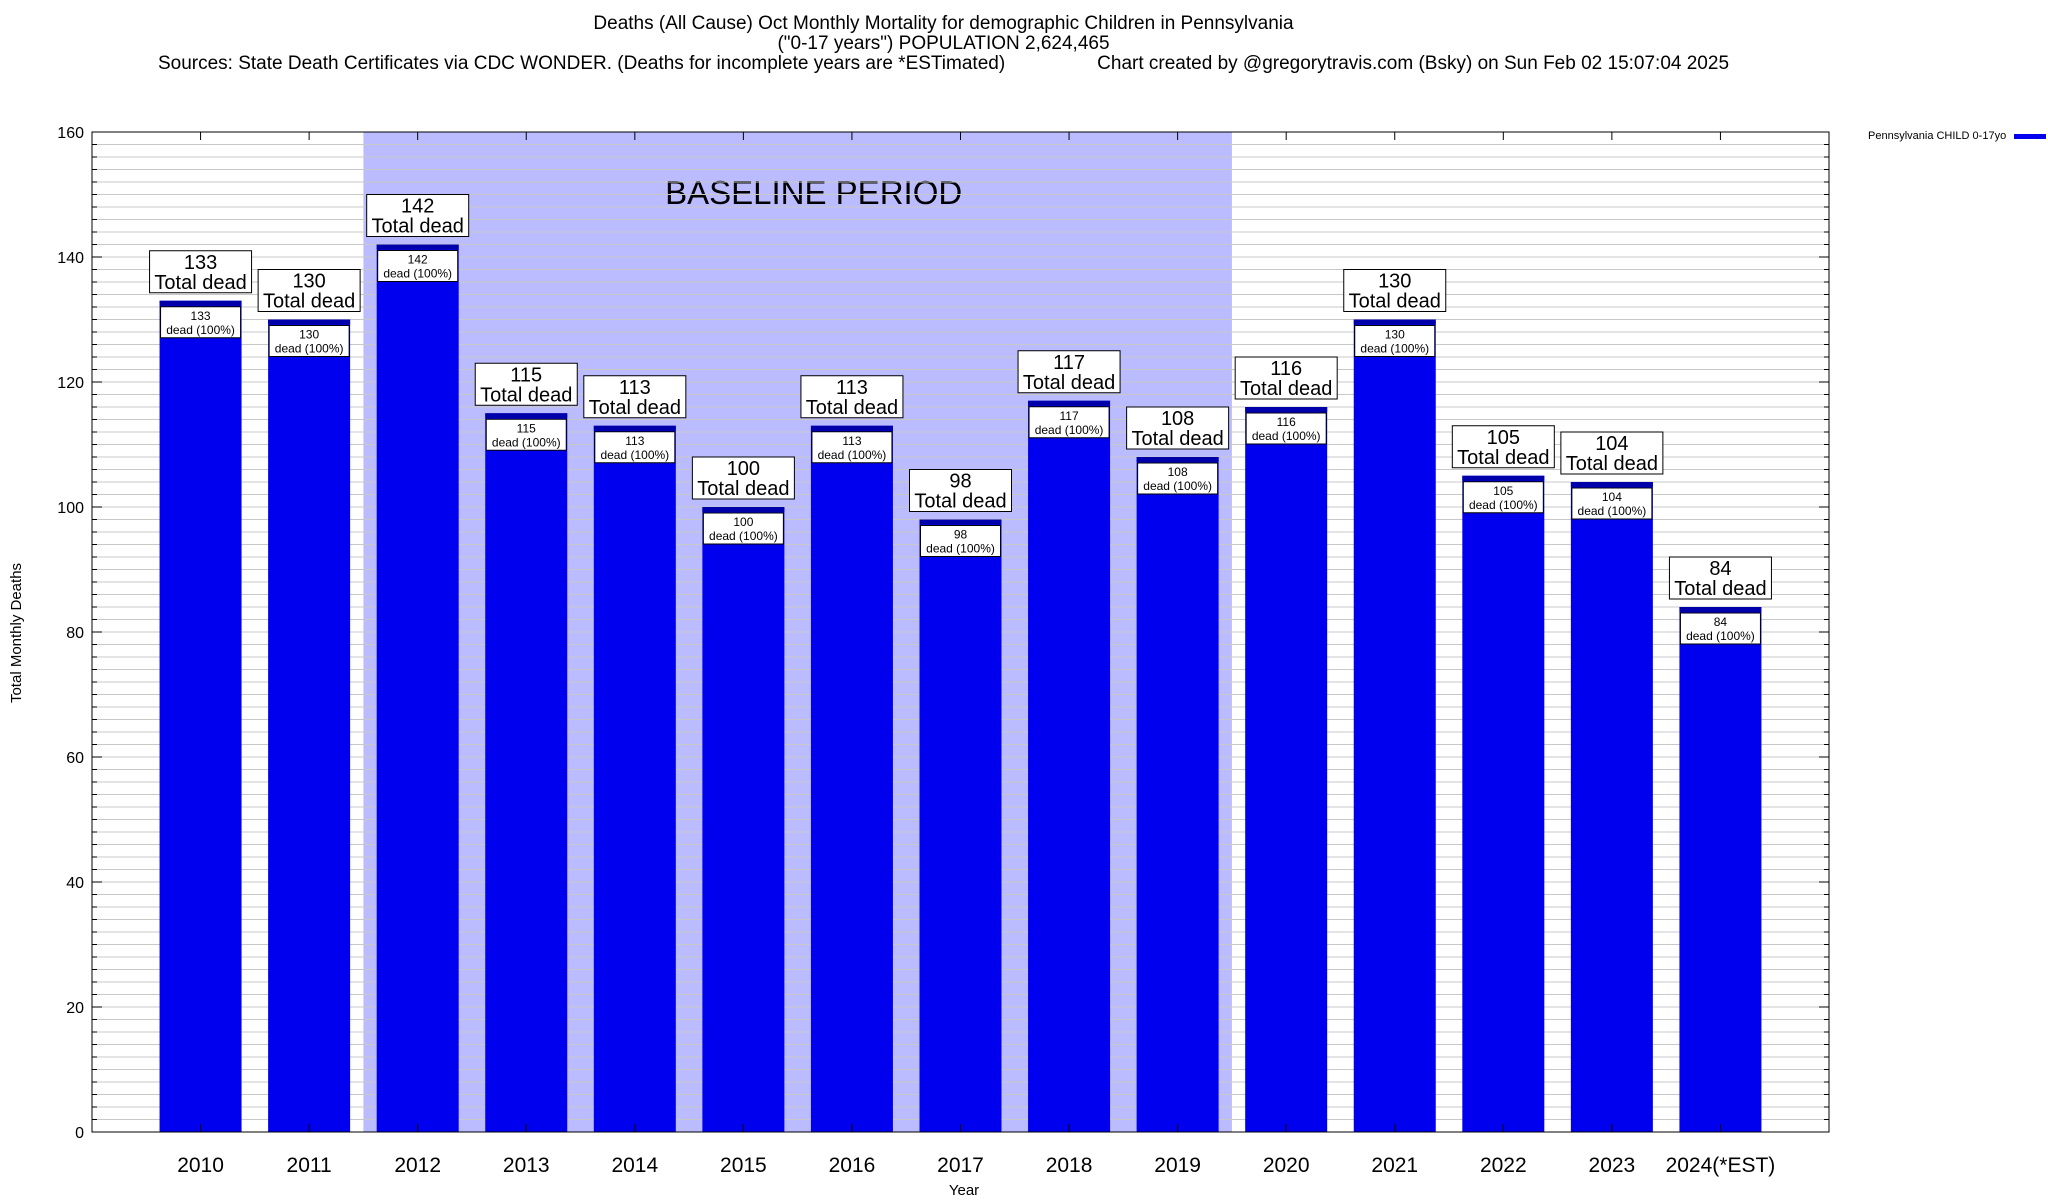 Image resolution: width=2048 pixels, height=1200 pixels. Describe the element at coordinates (1503, 803) in the screenshot. I see `bar-2022` at that location.